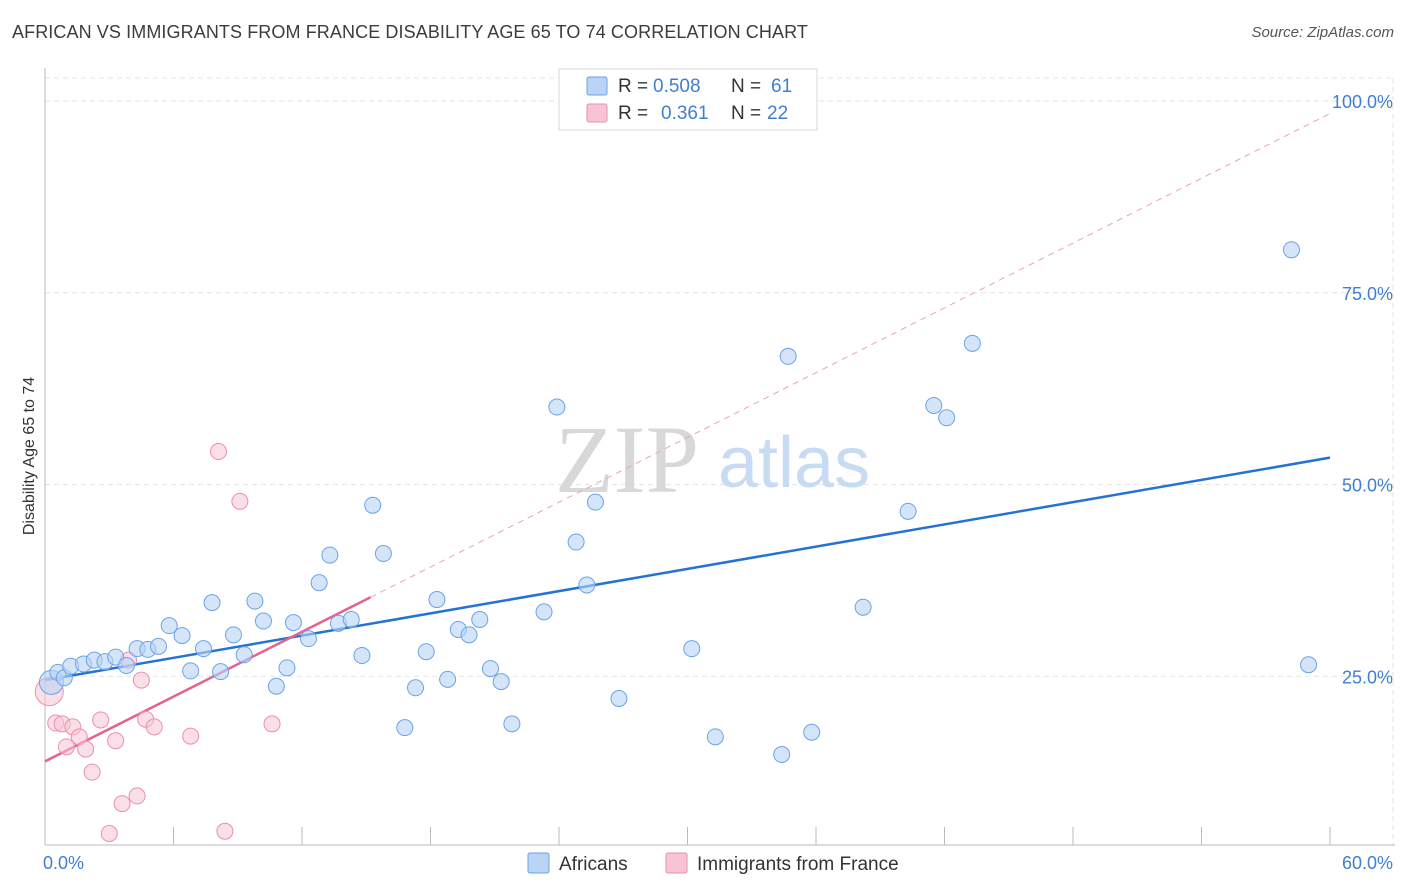 The height and width of the screenshot is (892, 1406). What do you see at coordinates (633, 113) in the screenshot?
I see `legend-r-label-2: R =` at bounding box center [633, 113].